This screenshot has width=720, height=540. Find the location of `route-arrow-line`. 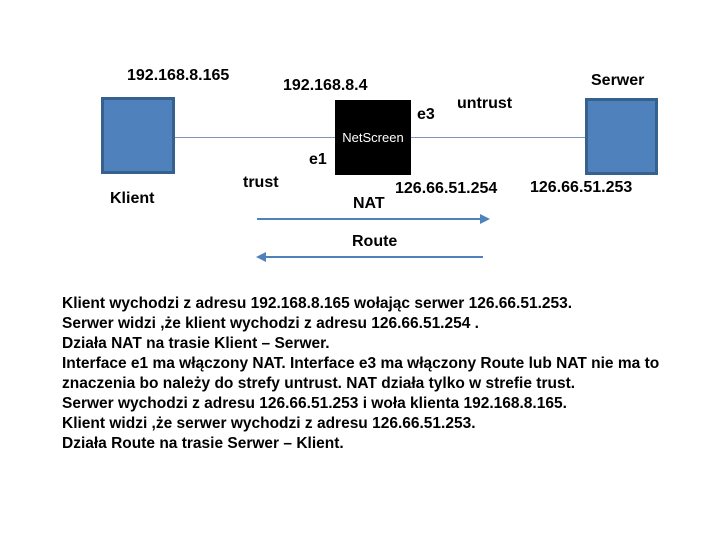

route-arrow-line is located at coordinates (374, 257).